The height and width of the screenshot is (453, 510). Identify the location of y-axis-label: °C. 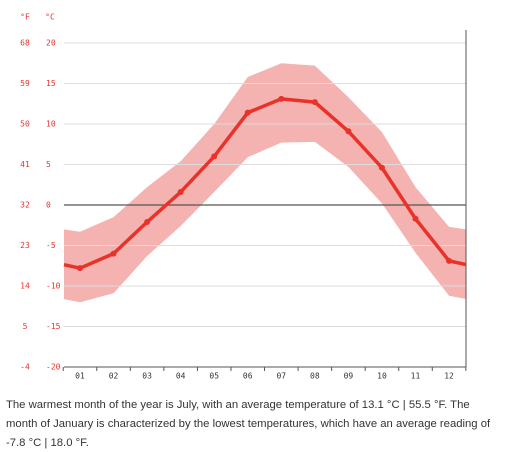
(50, 17).